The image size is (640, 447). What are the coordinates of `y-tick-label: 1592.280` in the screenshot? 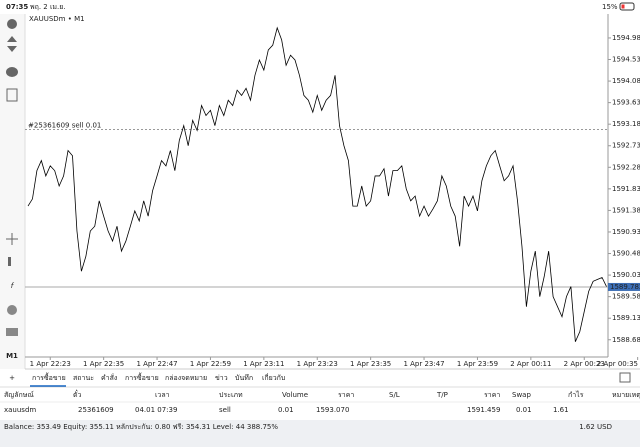 It's located at (626, 167).